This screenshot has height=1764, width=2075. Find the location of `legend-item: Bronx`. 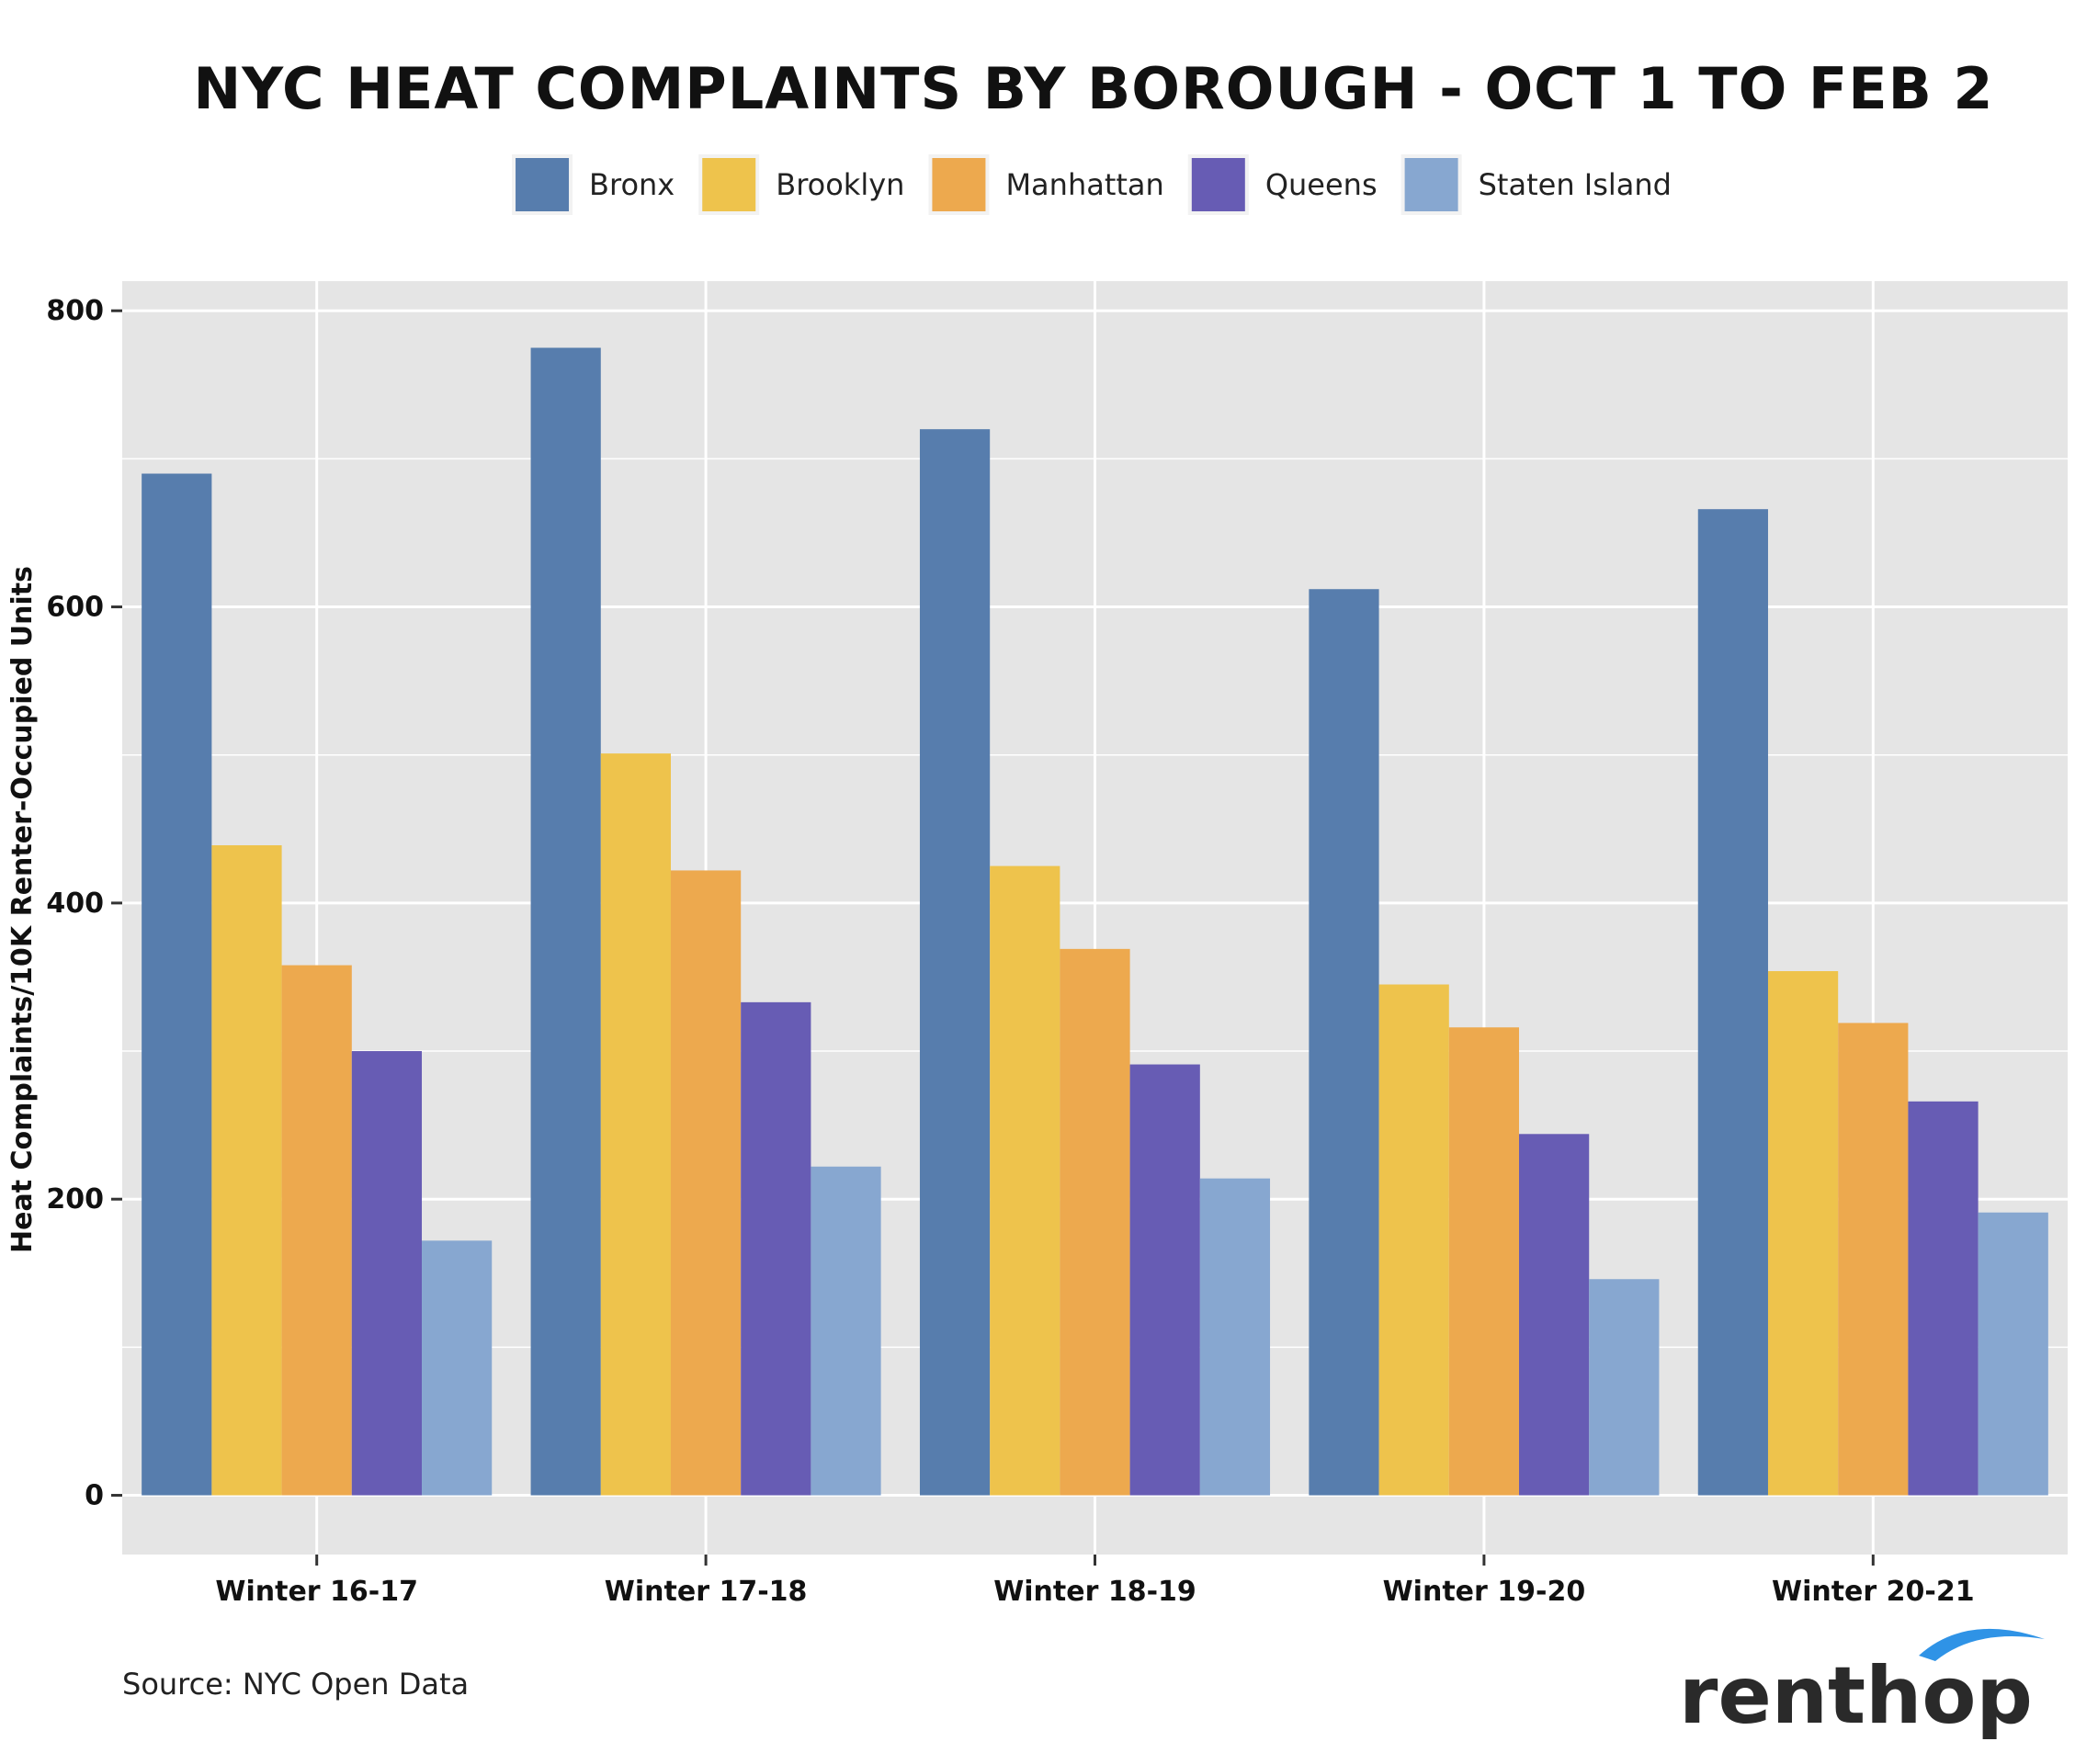

legend-item: Bronx is located at coordinates (593, 184).